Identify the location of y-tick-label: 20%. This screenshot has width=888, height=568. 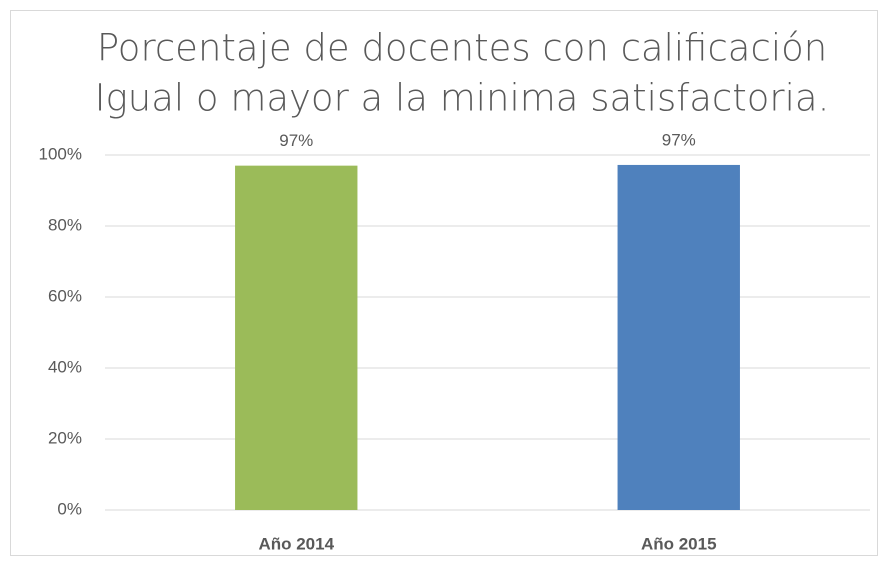
(65, 437).